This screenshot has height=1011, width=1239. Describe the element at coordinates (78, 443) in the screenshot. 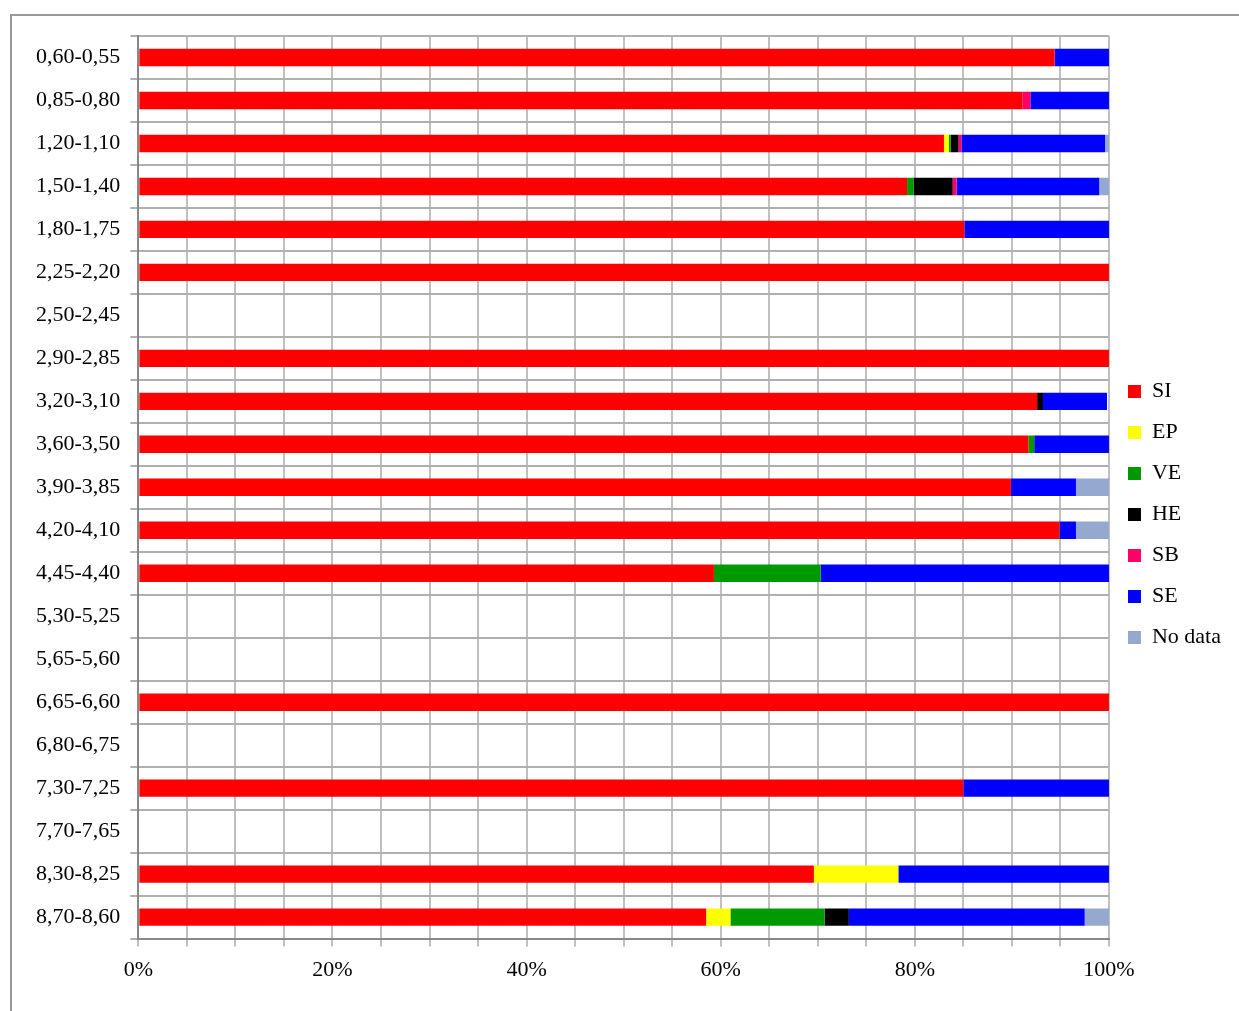

I see `y-tick-label: 3,60-3,50` at that location.